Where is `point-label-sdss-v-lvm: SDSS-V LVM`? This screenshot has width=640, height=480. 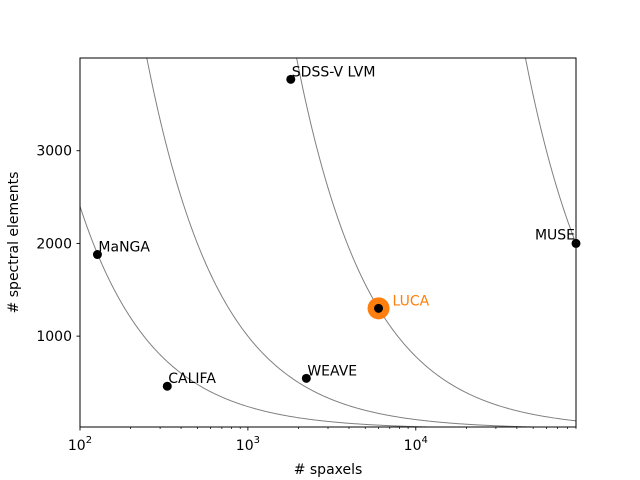
point-label-sdss-v-lvm: SDSS-V LVM is located at coordinates (334, 72).